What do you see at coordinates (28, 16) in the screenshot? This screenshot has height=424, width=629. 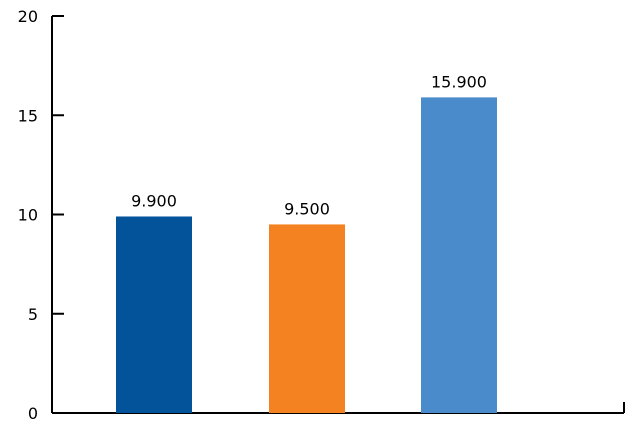 I see `y-tick-label: 20` at bounding box center [28, 16].